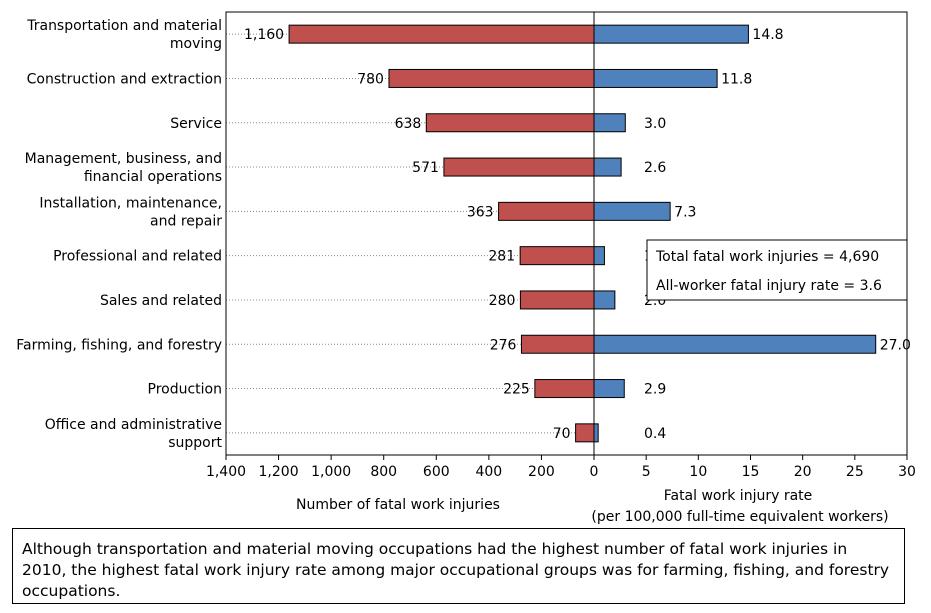 The height and width of the screenshot is (613, 931). What do you see at coordinates (196, 124) in the screenshot?
I see `category-label: Service` at bounding box center [196, 124].